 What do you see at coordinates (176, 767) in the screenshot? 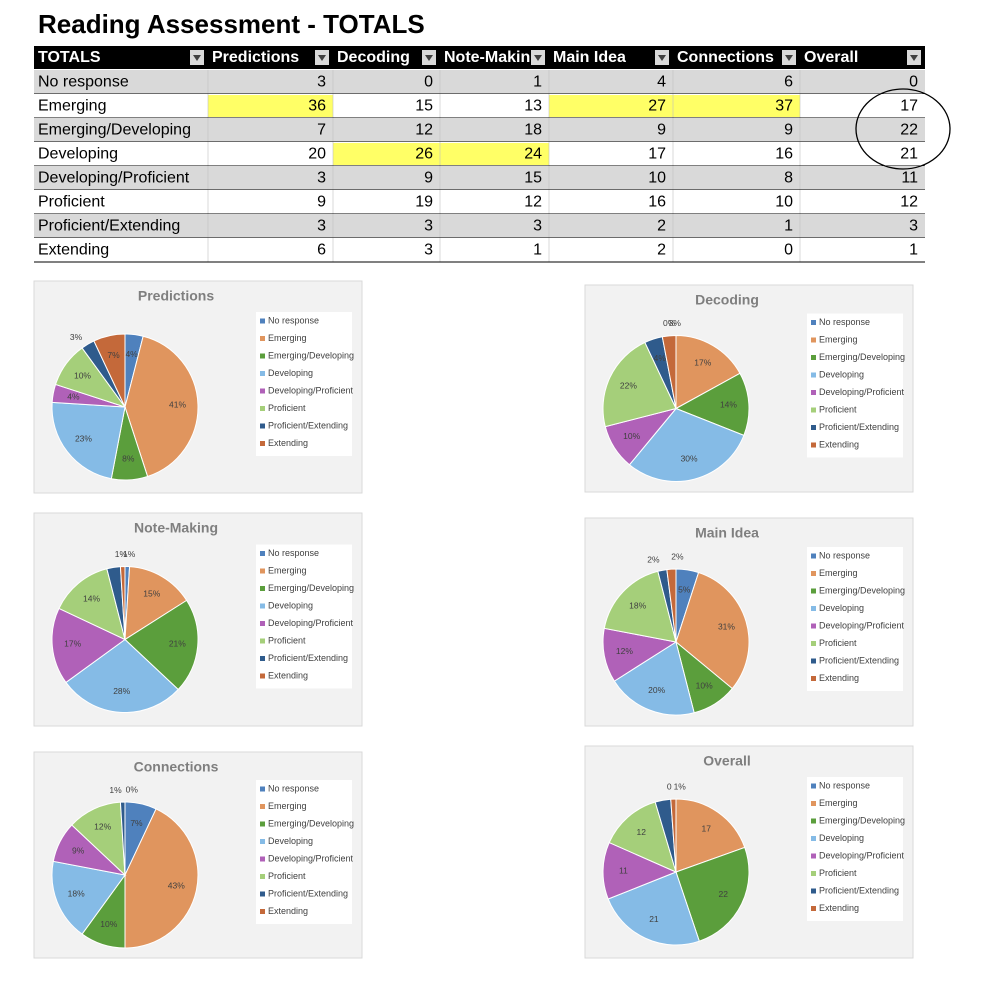
I see `chart-title: Connections` at bounding box center [176, 767].